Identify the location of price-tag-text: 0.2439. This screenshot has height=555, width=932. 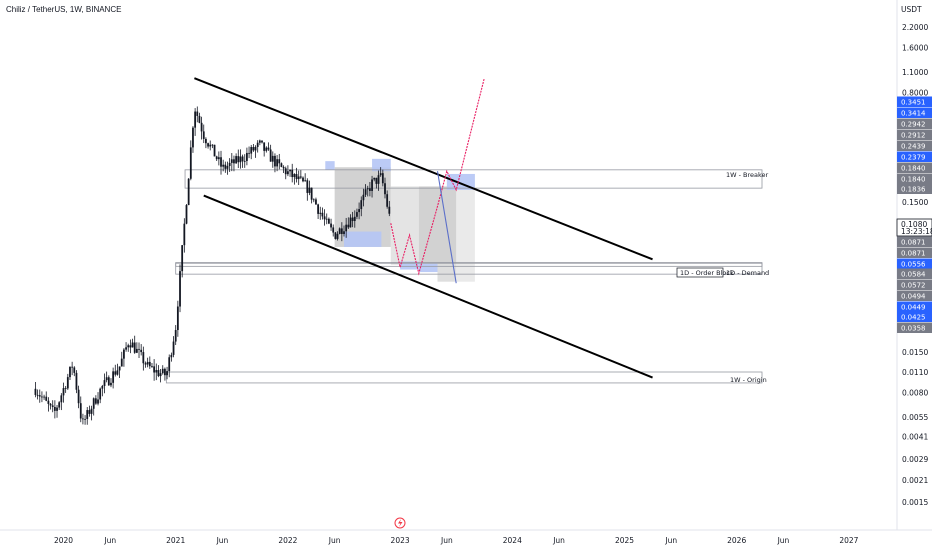
(913, 147).